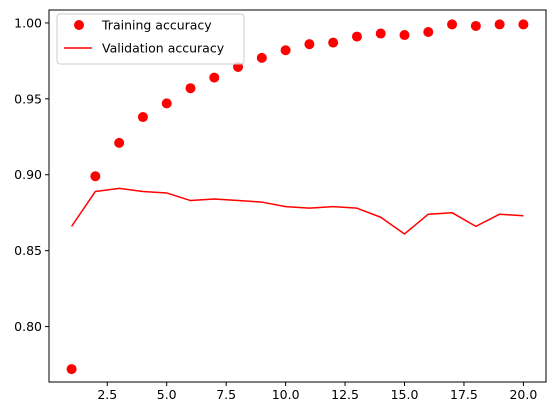  What do you see at coordinates (405, 394) in the screenshot?
I see `x-tick-label: 15.0` at bounding box center [405, 394].